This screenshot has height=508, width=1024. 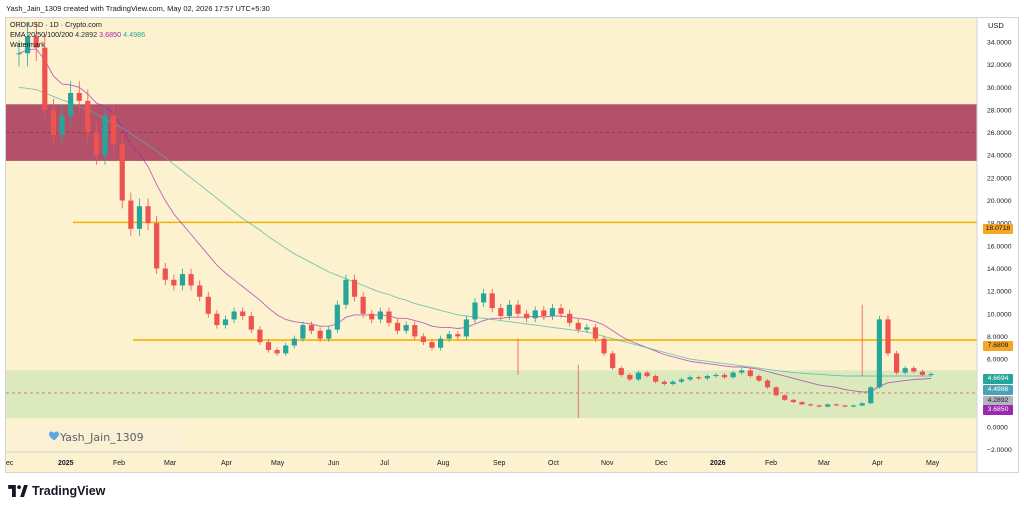 What do you see at coordinates (999, 292) in the screenshot?
I see `y-tick-label: 12.0000` at bounding box center [999, 292].